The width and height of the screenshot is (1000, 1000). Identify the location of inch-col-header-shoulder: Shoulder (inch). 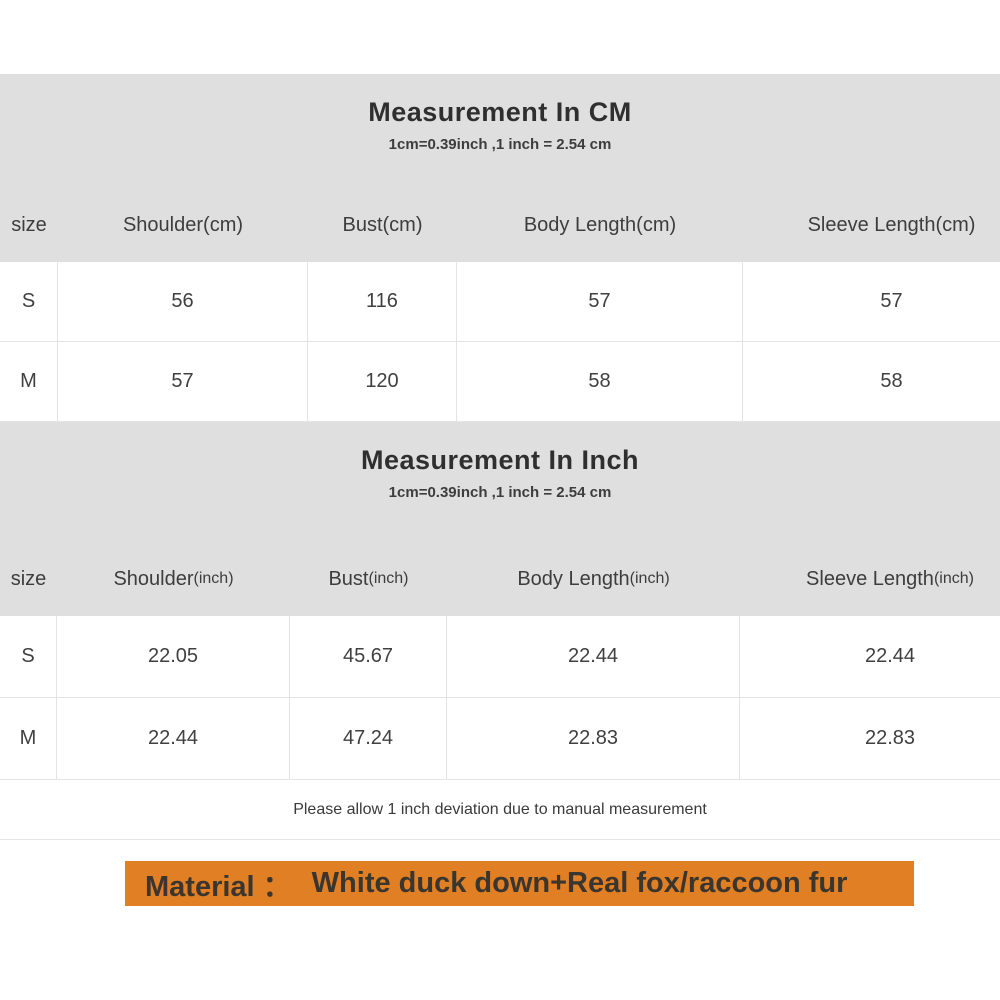
(173, 579).